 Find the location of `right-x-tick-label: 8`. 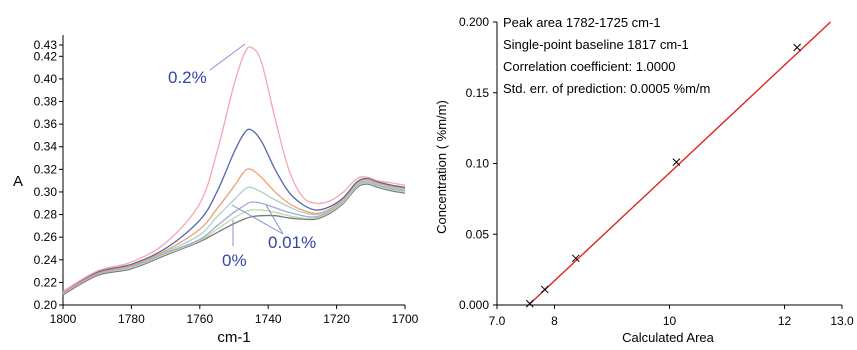

right-x-tick-label: 8 is located at coordinates (554, 321).